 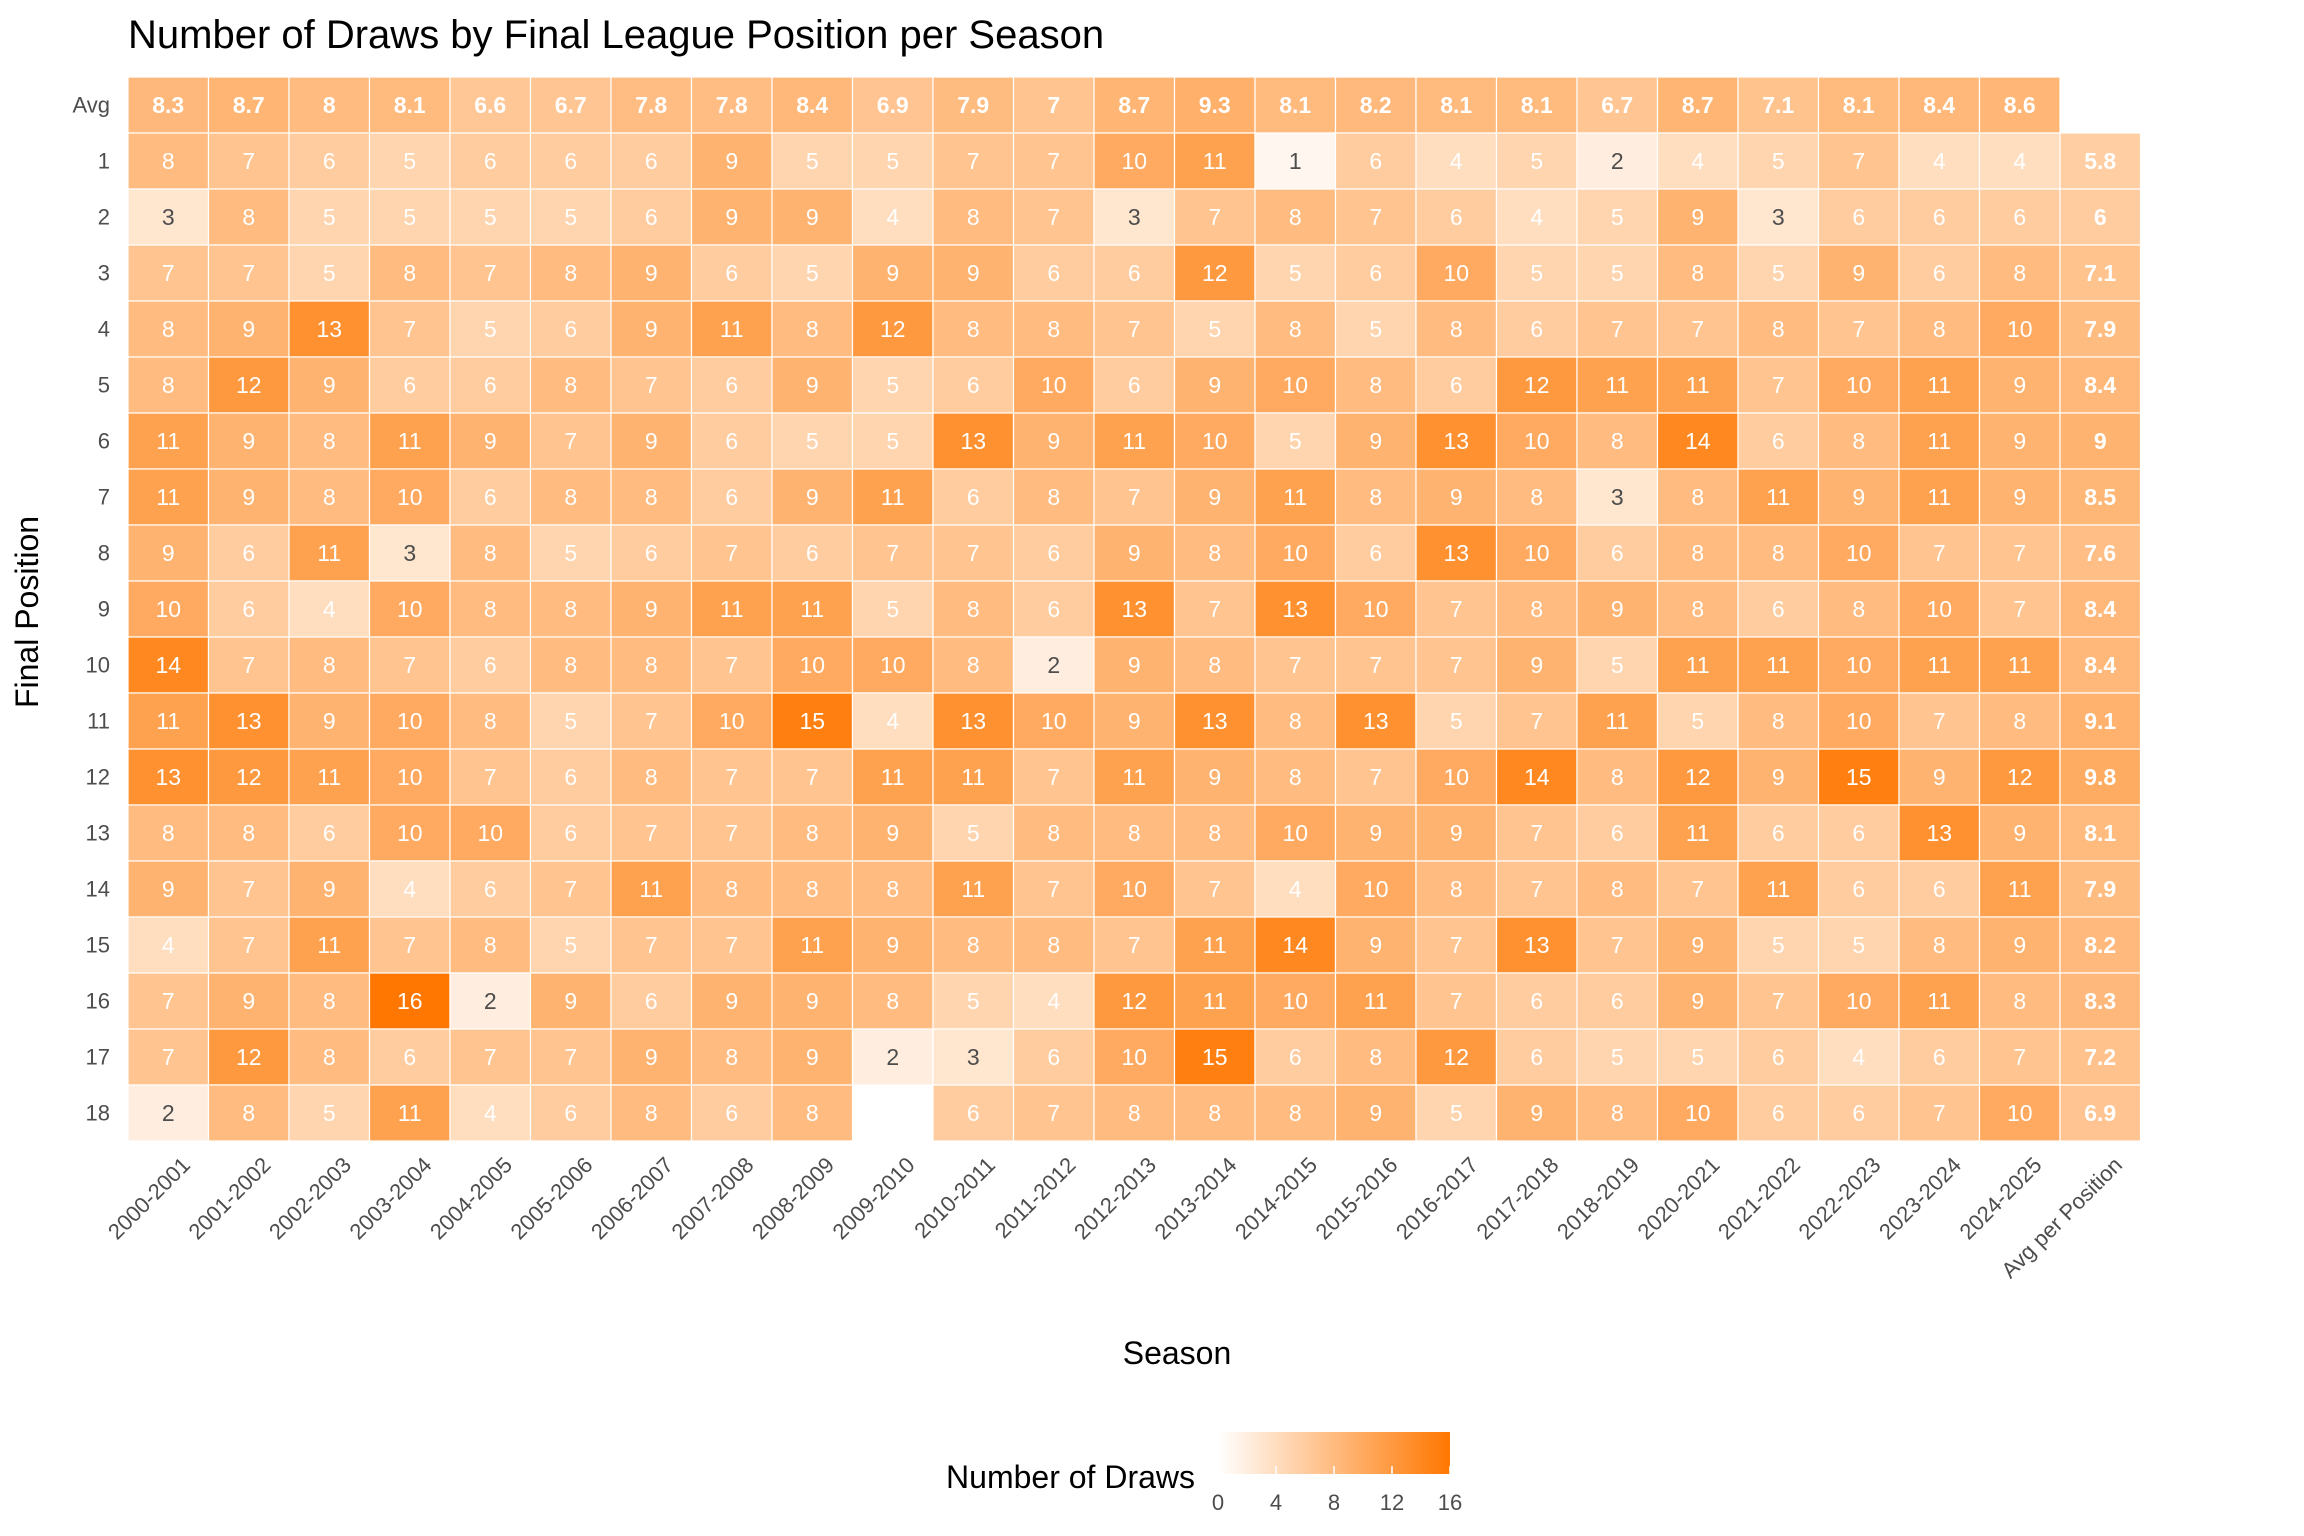 What do you see at coordinates (249, 385) in the screenshot?
I see `heatmap-cell-label: 12` at bounding box center [249, 385].